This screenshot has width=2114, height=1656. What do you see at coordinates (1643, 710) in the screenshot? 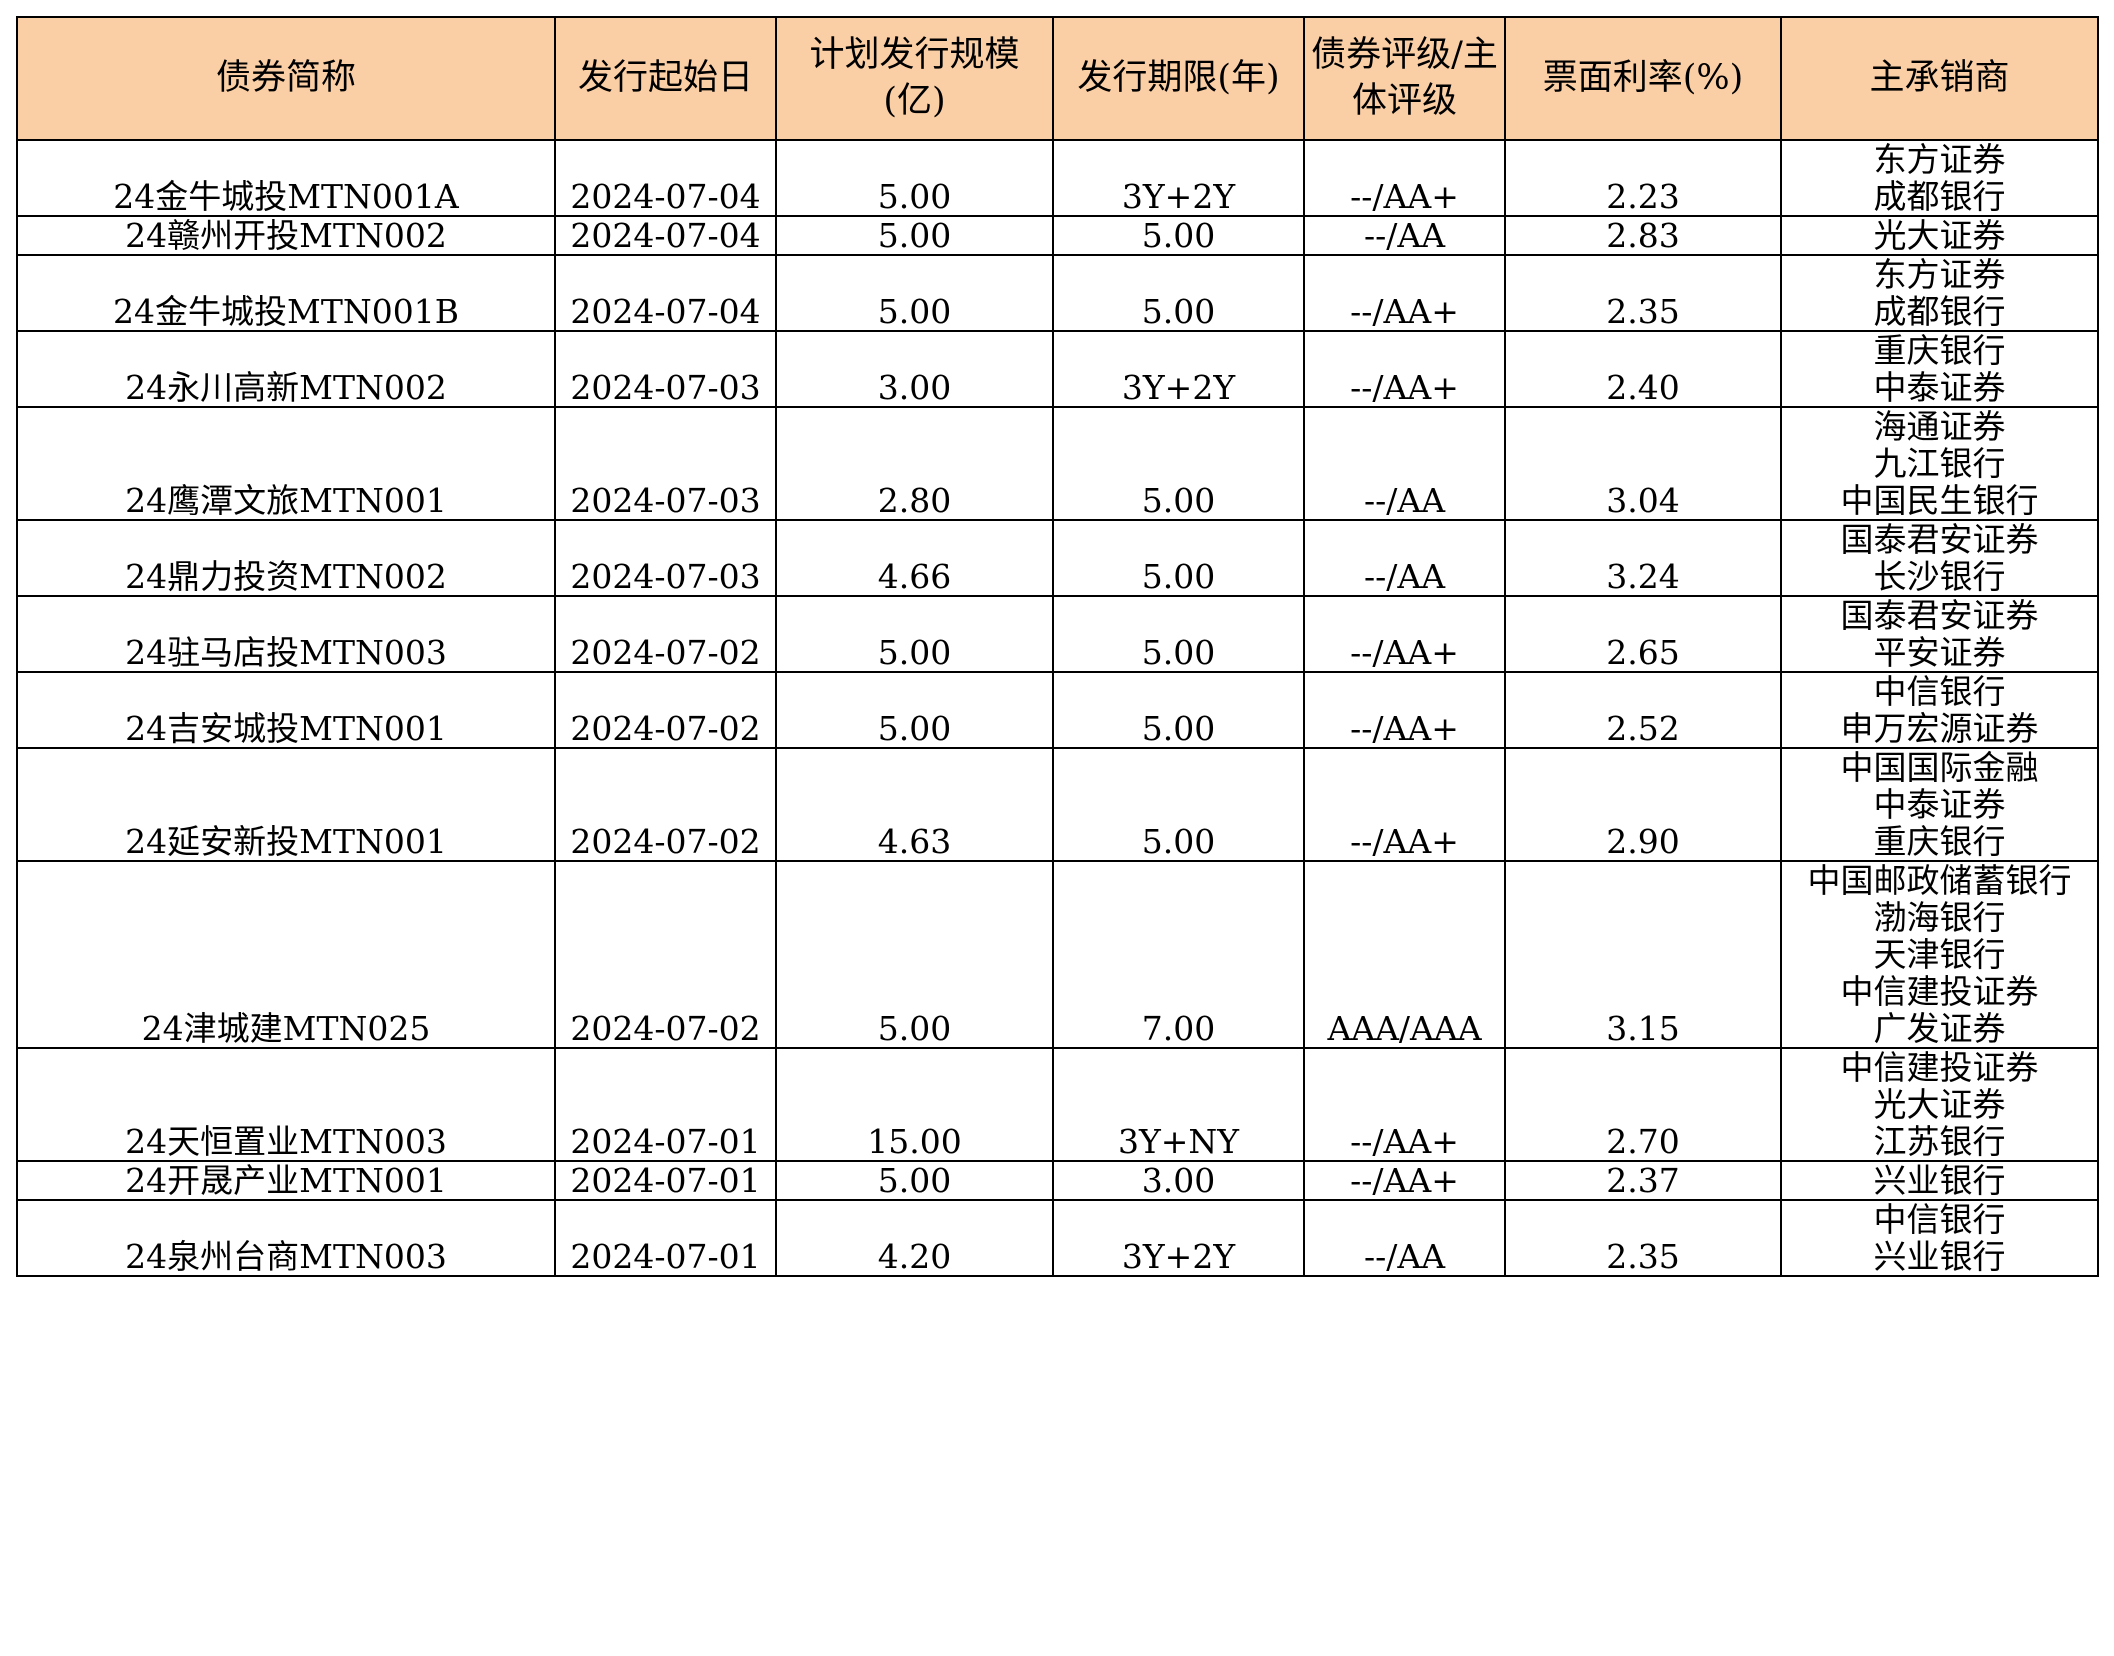
I see `cell-coupon-rate: 2.52` at bounding box center [1643, 710].